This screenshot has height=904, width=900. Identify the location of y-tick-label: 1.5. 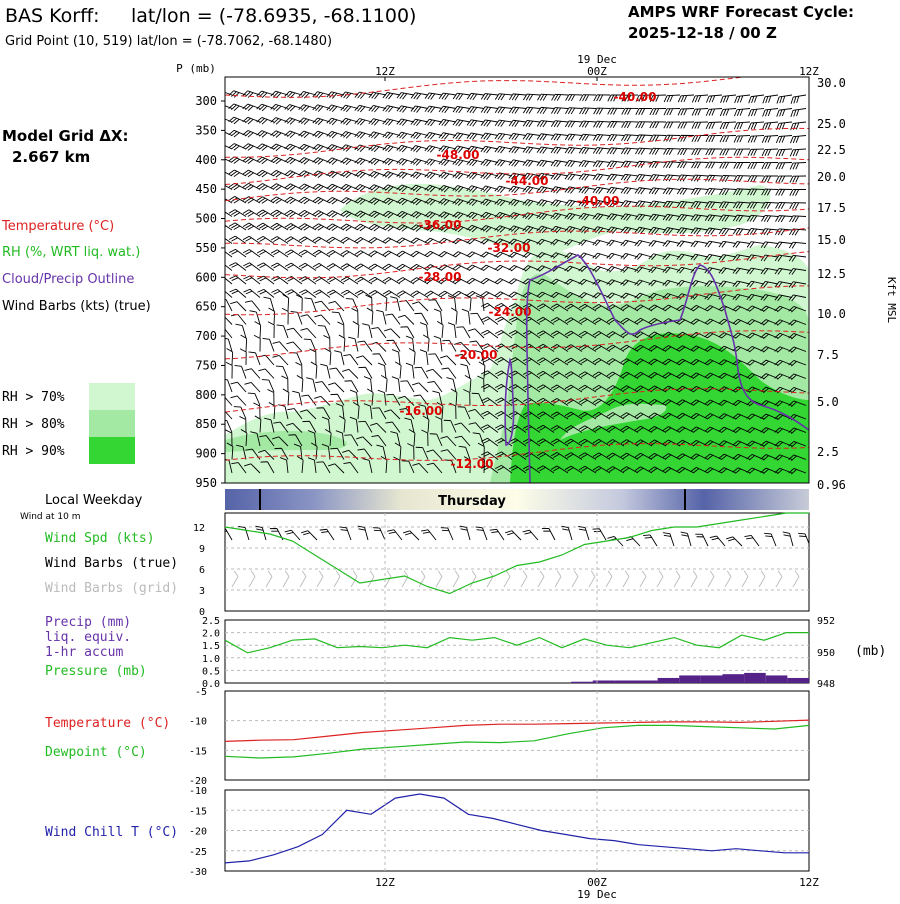
(211, 646).